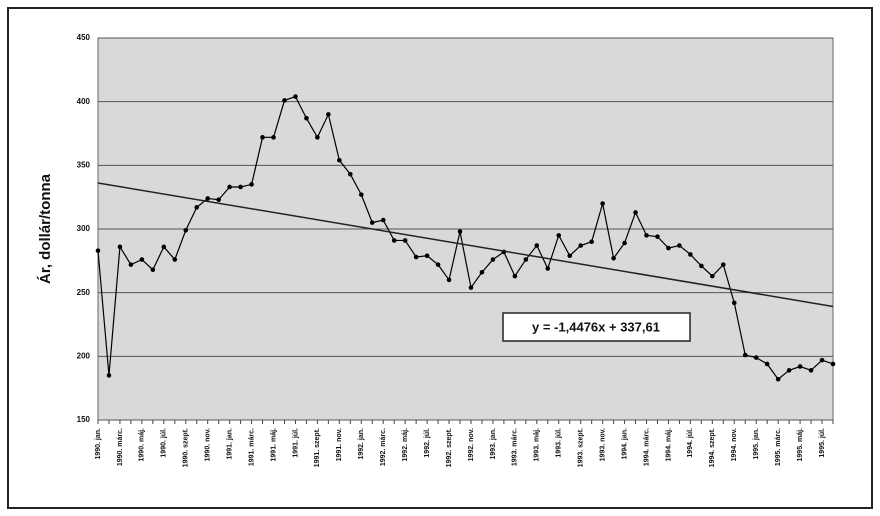 This screenshot has width=880, height=516. I want to click on x-tick-label: 1990. márc., so click(120, 447).